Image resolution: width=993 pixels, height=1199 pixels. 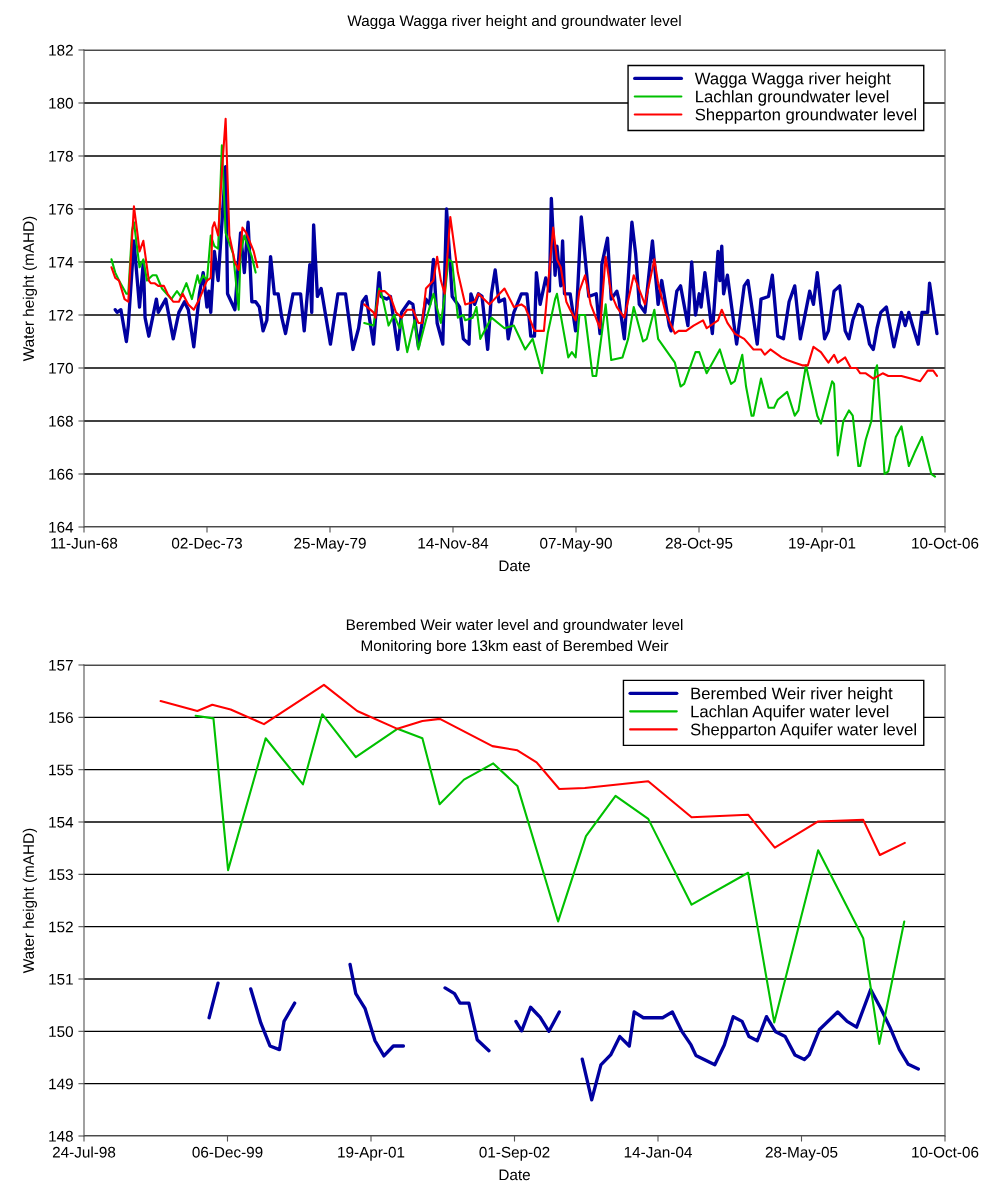 I want to click on x-tick-label: 24-Jul-98, so click(x=84, y=1152).